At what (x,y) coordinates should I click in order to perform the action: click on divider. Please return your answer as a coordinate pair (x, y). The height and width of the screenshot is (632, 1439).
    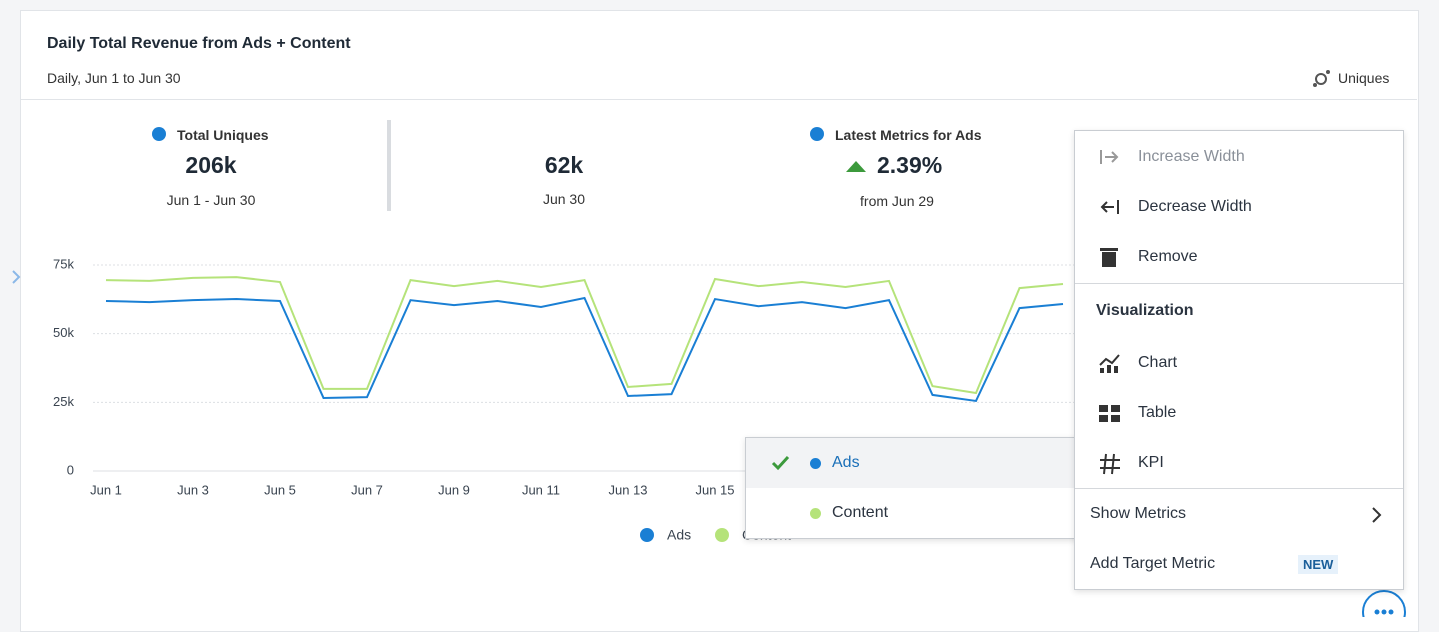
    Looking at the image, I should click on (719, 99).